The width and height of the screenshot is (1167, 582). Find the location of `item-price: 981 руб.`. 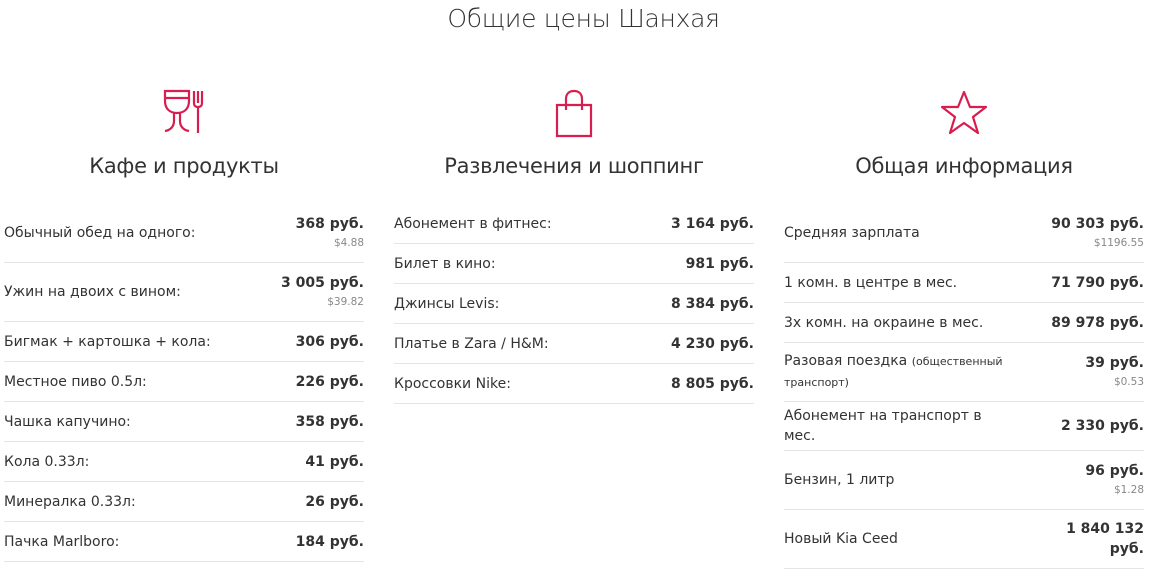

item-price: 981 руб. is located at coordinates (719, 263).